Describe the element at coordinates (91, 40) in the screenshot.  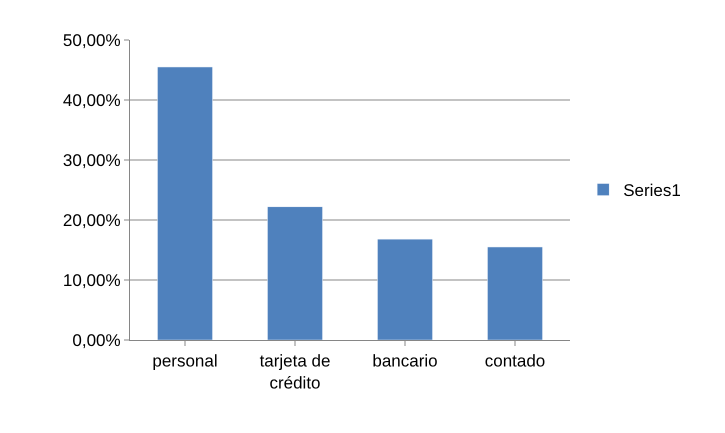
I see `y-tick-label: 50,00%` at that location.